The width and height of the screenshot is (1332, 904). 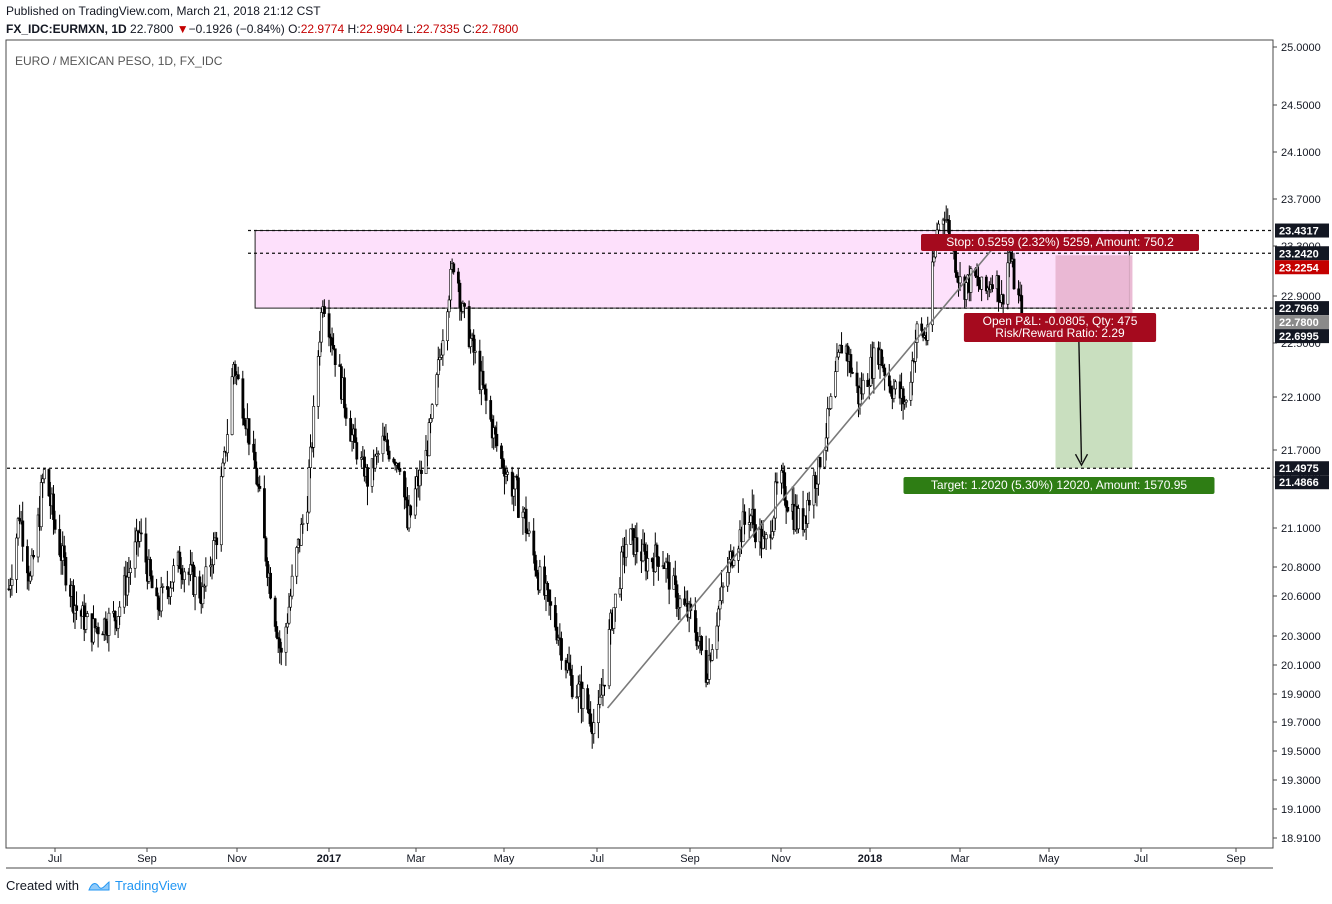 I want to click on price-label: 23.4317, so click(x=1299, y=232).